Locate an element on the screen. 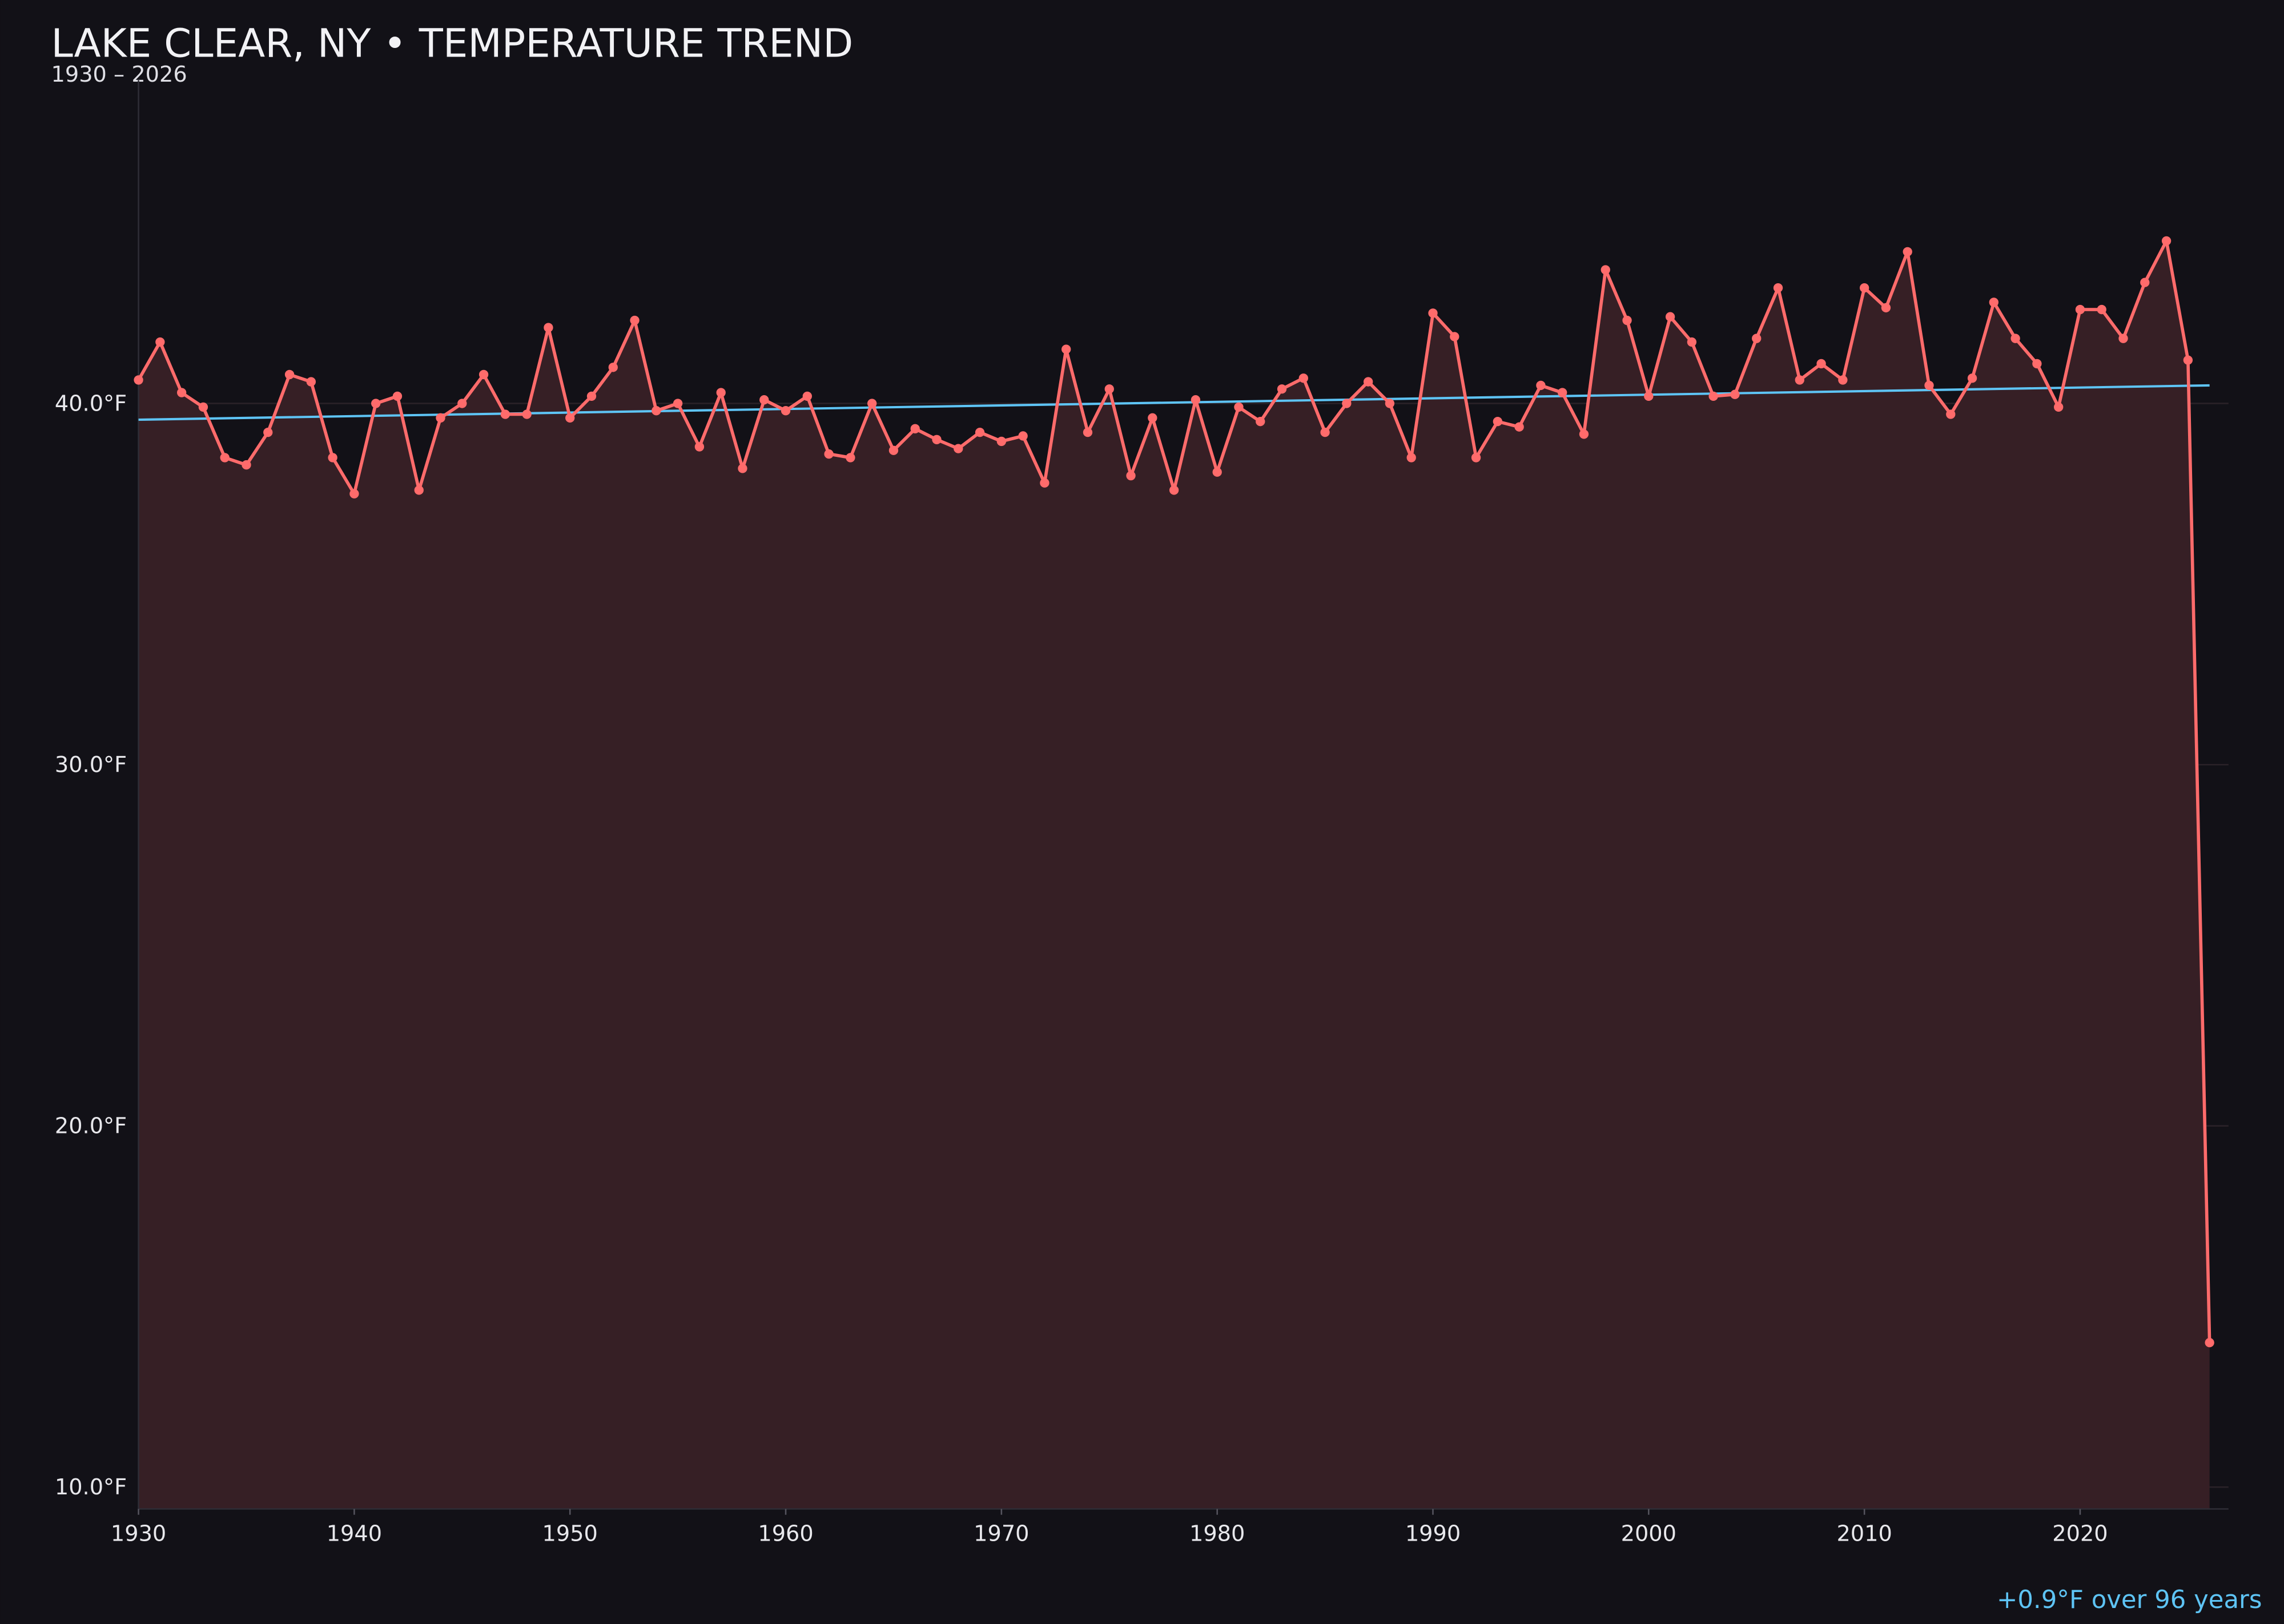 This screenshot has height=1624, width=2284. trend-line is located at coordinates (1174, 402).